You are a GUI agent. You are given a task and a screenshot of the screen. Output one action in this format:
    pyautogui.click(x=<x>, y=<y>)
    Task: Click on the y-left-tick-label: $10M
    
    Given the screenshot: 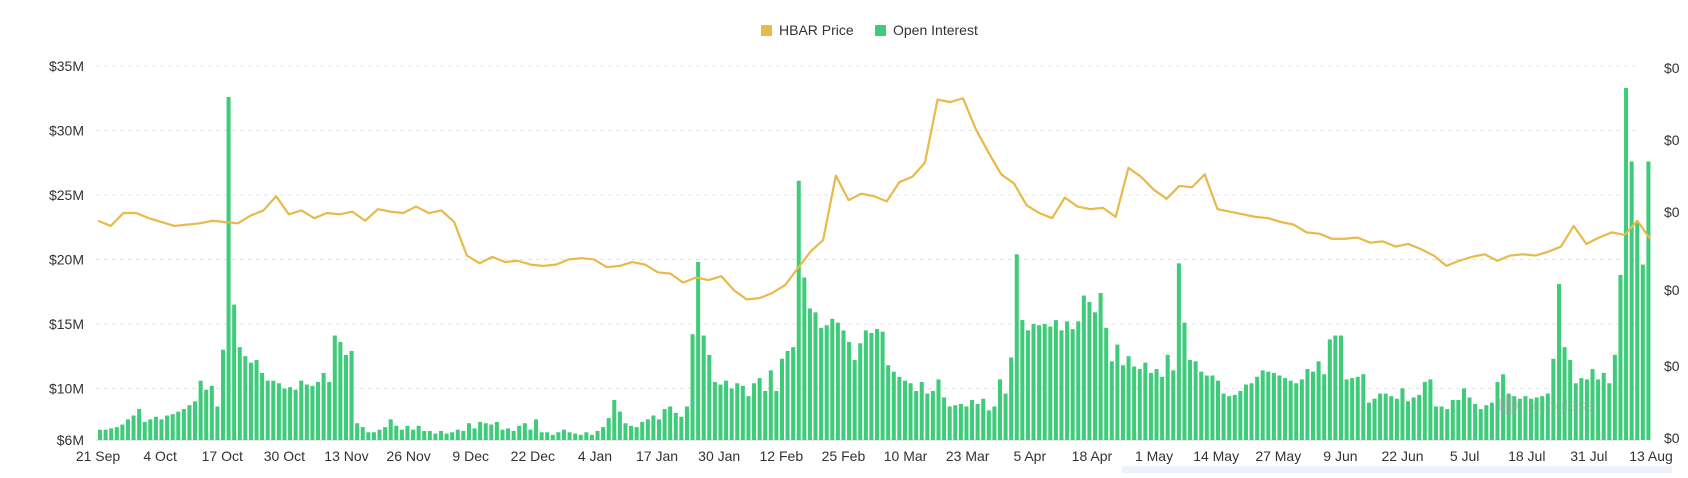 What is the action you would take?
    pyautogui.click(x=66, y=388)
    